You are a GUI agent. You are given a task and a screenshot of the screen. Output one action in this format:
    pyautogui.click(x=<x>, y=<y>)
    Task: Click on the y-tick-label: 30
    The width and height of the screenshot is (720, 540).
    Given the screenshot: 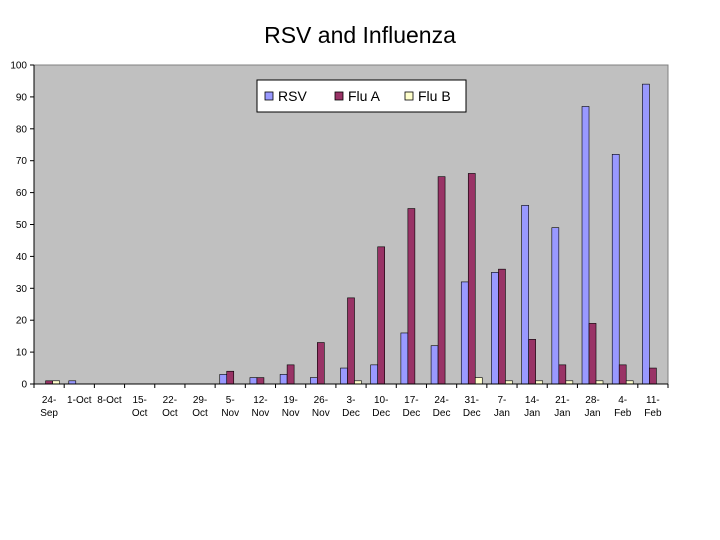 What is the action you would take?
    pyautogui.click(x=22, y=289)
    